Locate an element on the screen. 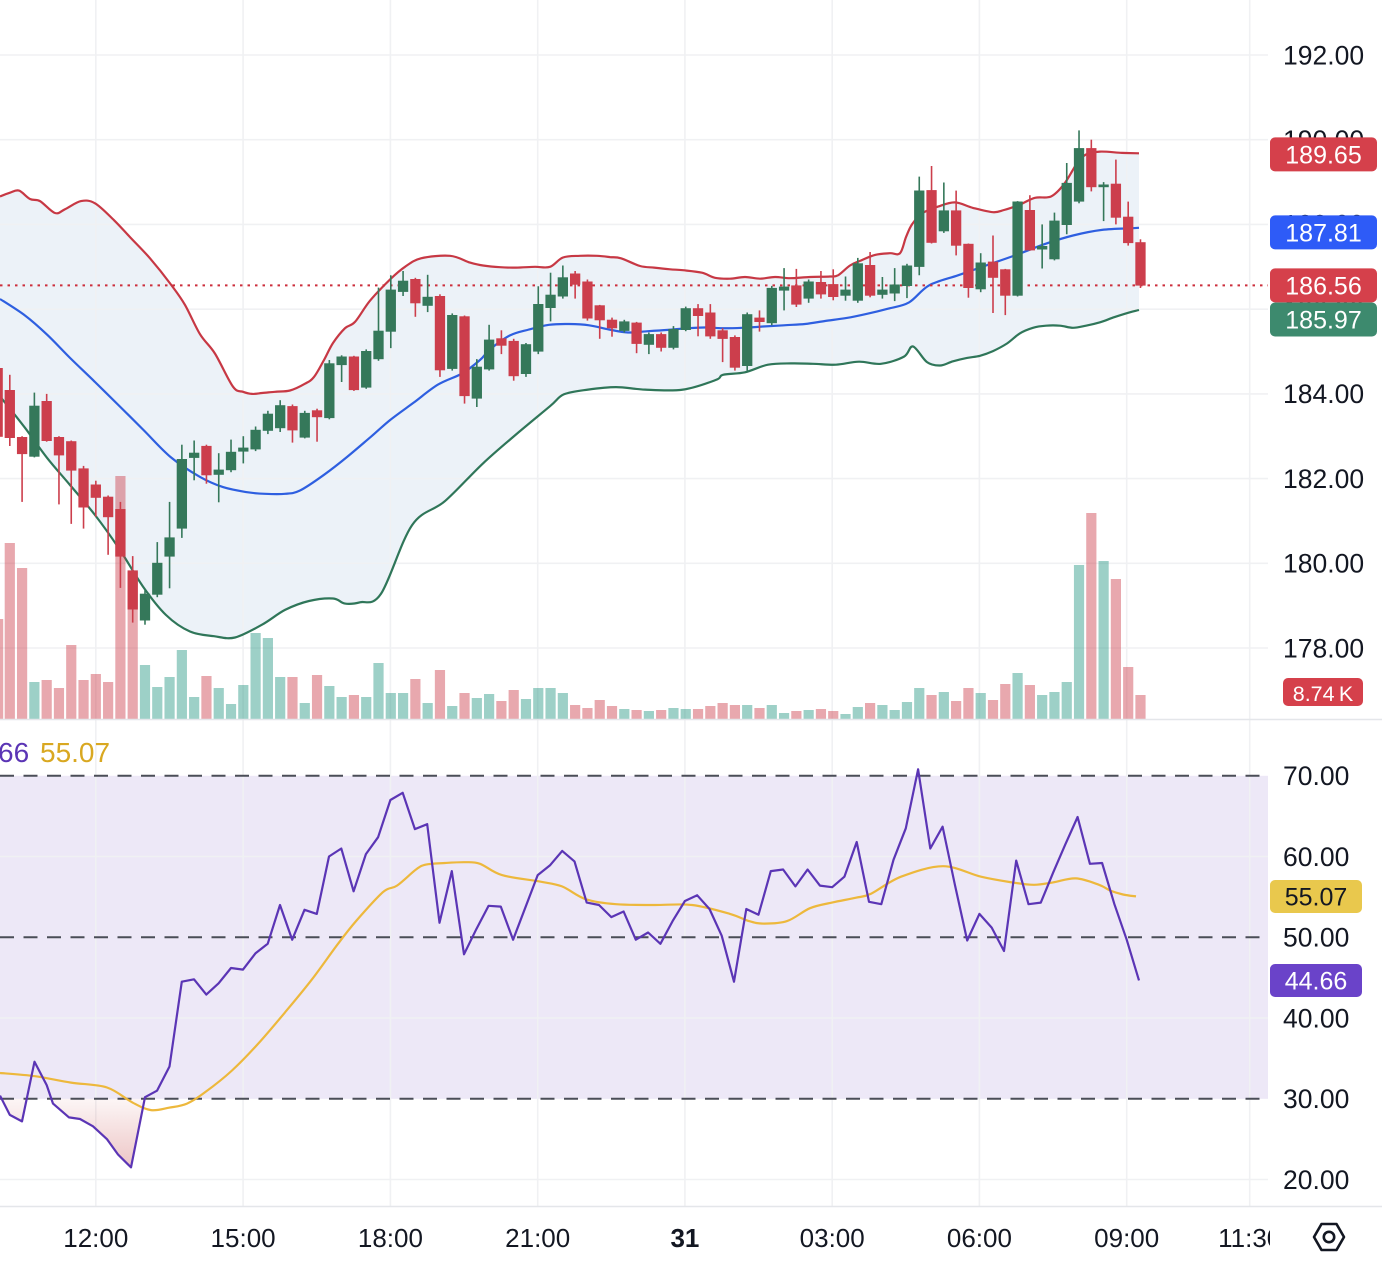 Image resolution: width=1382 pixels, height=1262 pixels. svg-text: 11:30 is located at coordinates (1249, 1238).